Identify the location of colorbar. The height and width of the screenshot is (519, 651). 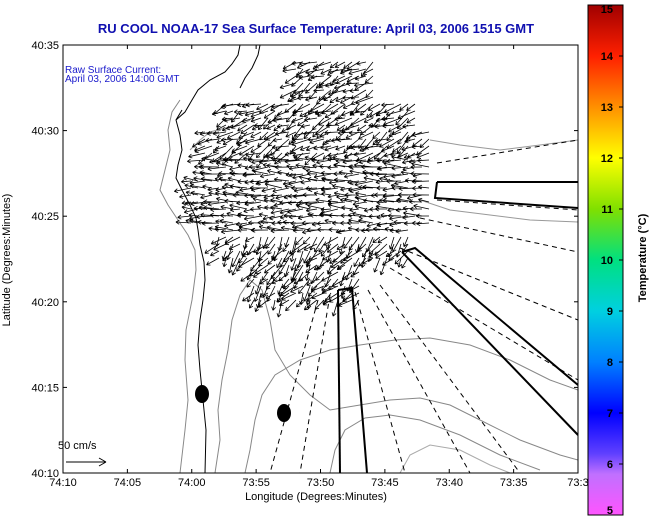
(605, 260).